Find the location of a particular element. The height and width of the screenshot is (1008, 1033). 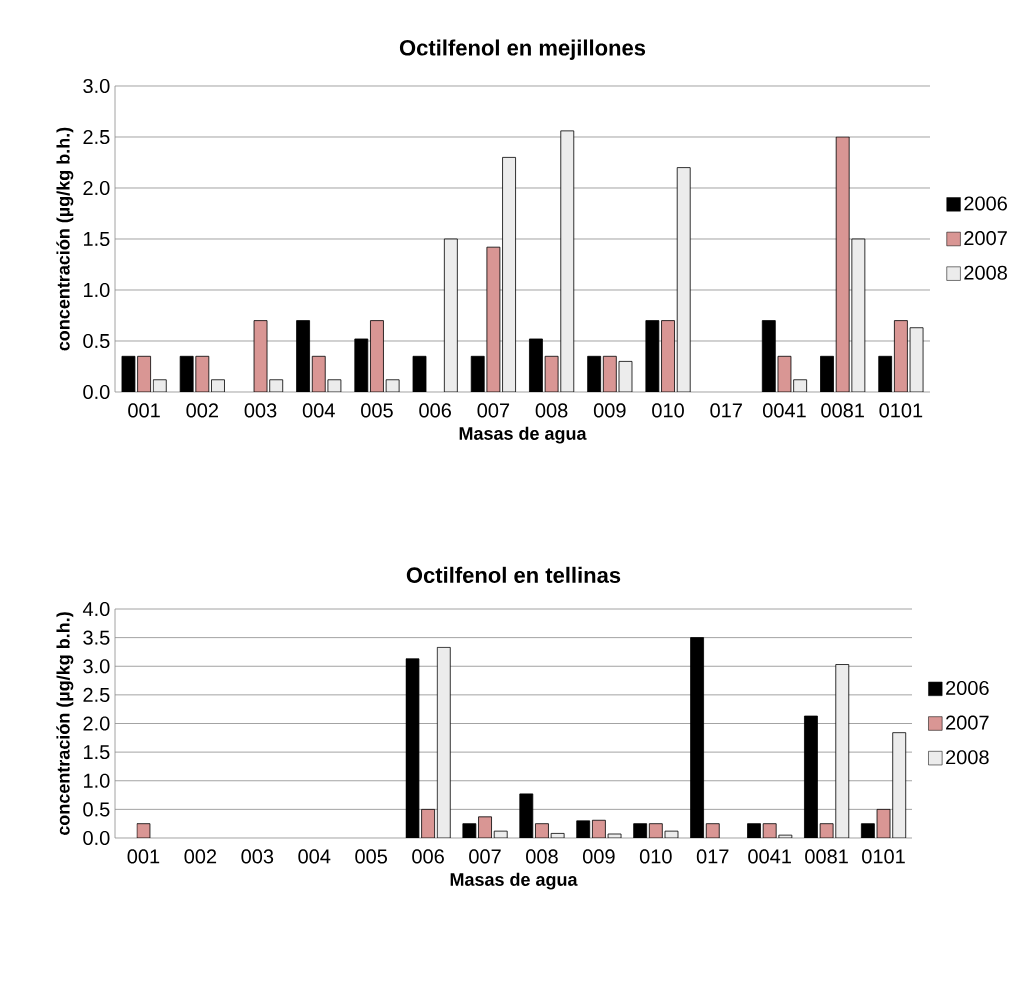

chart-title: Octilfenol en tellinas is located at coordinates (513, 574).